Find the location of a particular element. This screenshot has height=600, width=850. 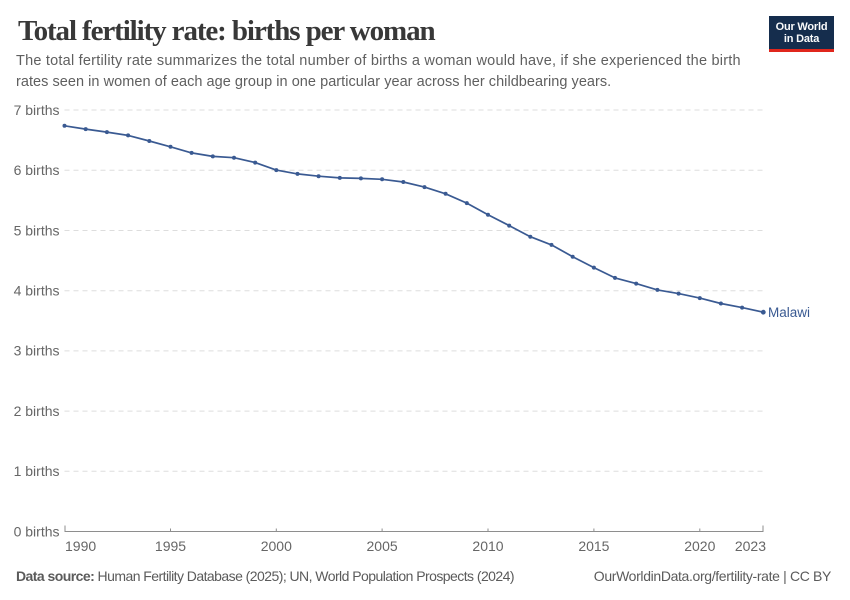

svg-text: 1995 is located at coordinates (170, 546).